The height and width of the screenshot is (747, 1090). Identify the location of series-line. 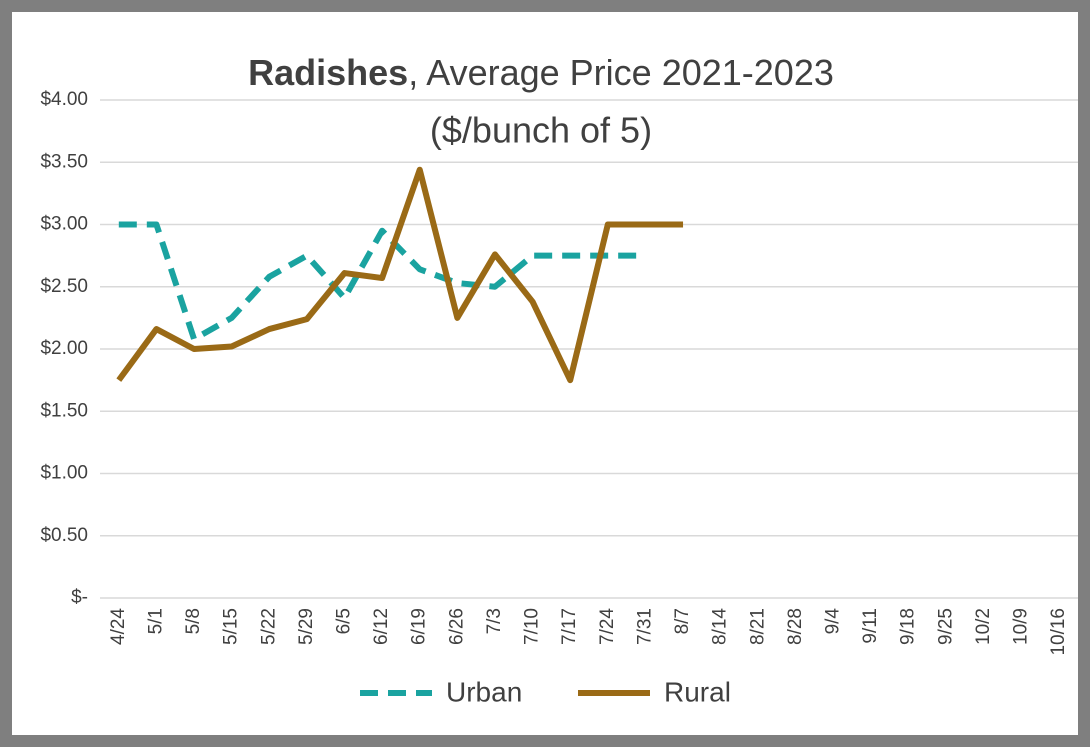
(382, 282).